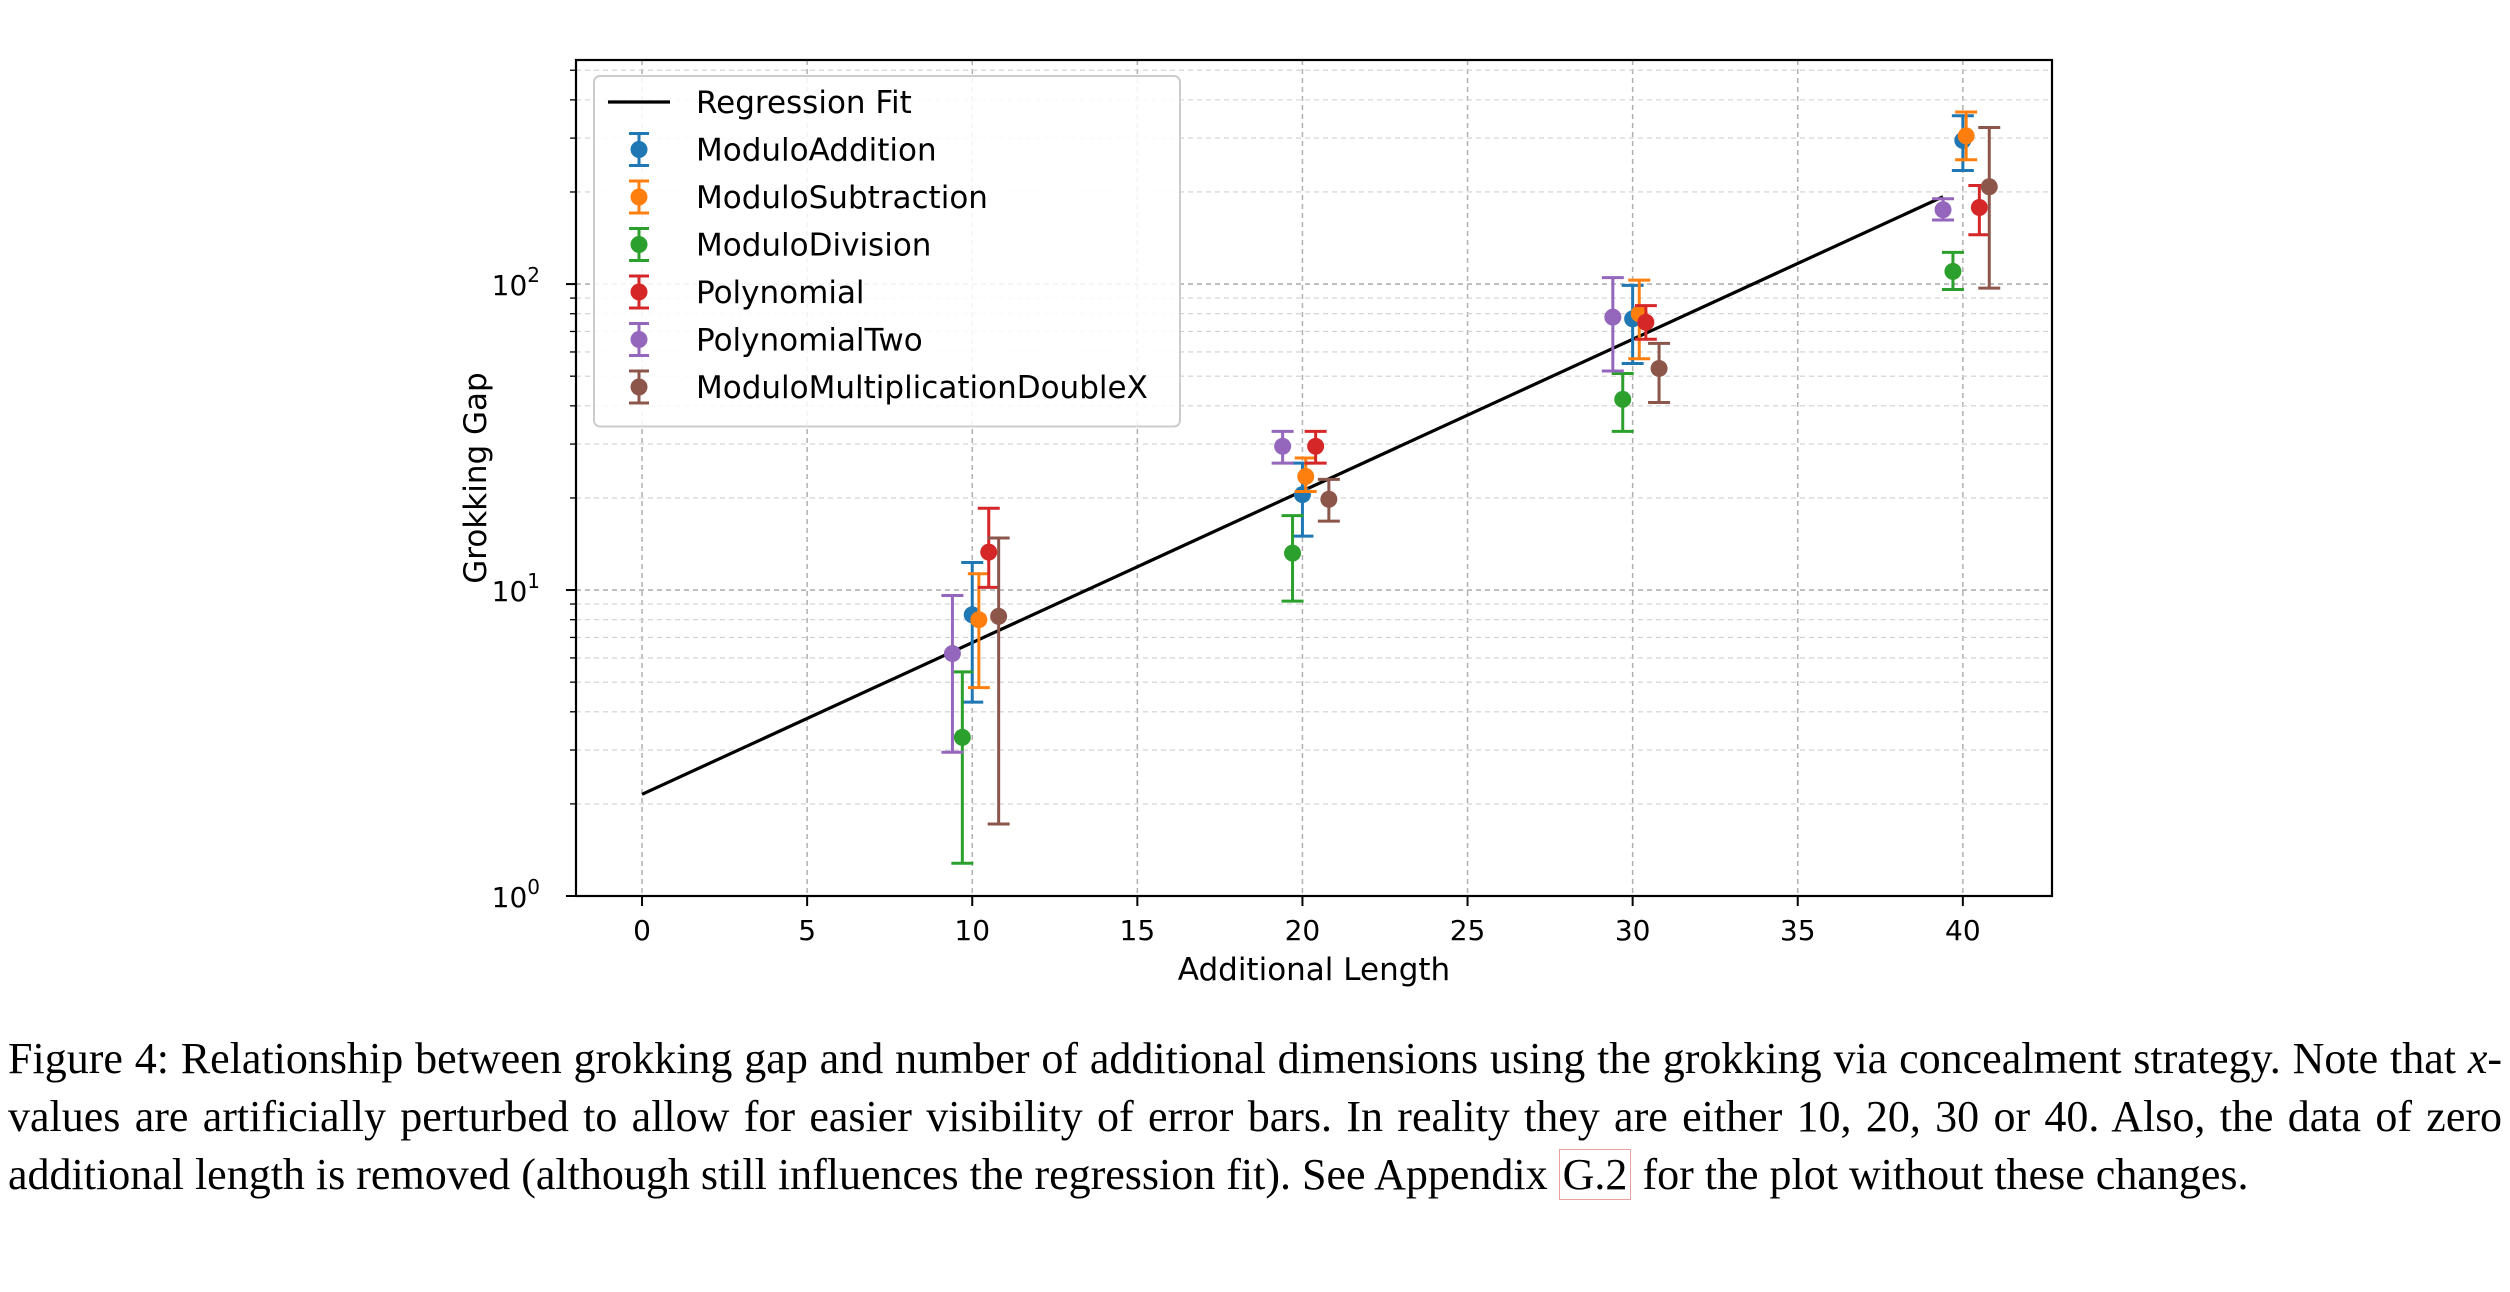  Describe the element at coordinates (842, 198) in the screenshot. I see `legend-label: ModuloSubtraction` at that location.